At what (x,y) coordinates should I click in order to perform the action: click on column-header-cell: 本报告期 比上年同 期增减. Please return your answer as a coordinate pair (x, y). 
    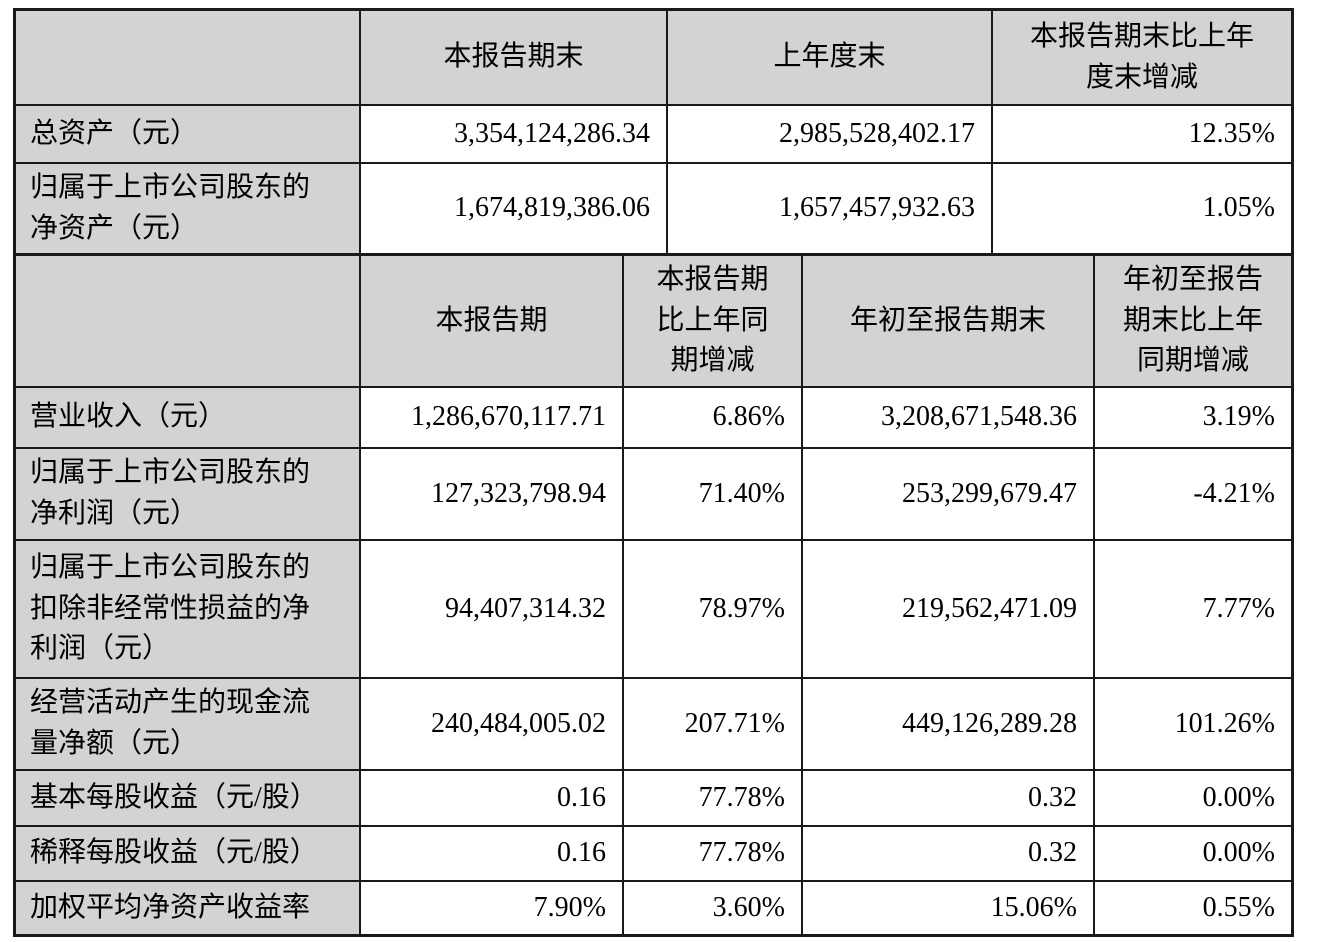
    Looking at the image, I should click on (713, 322).